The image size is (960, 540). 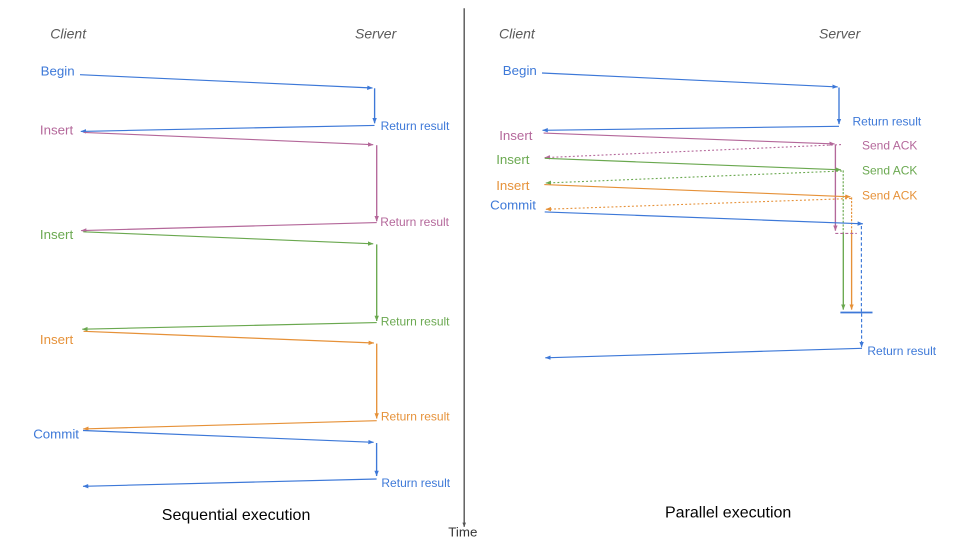 What do you see at coordinates (462, 532) in the screenshot?
I see `svg-text: Time` at bounding box center [462, 532].